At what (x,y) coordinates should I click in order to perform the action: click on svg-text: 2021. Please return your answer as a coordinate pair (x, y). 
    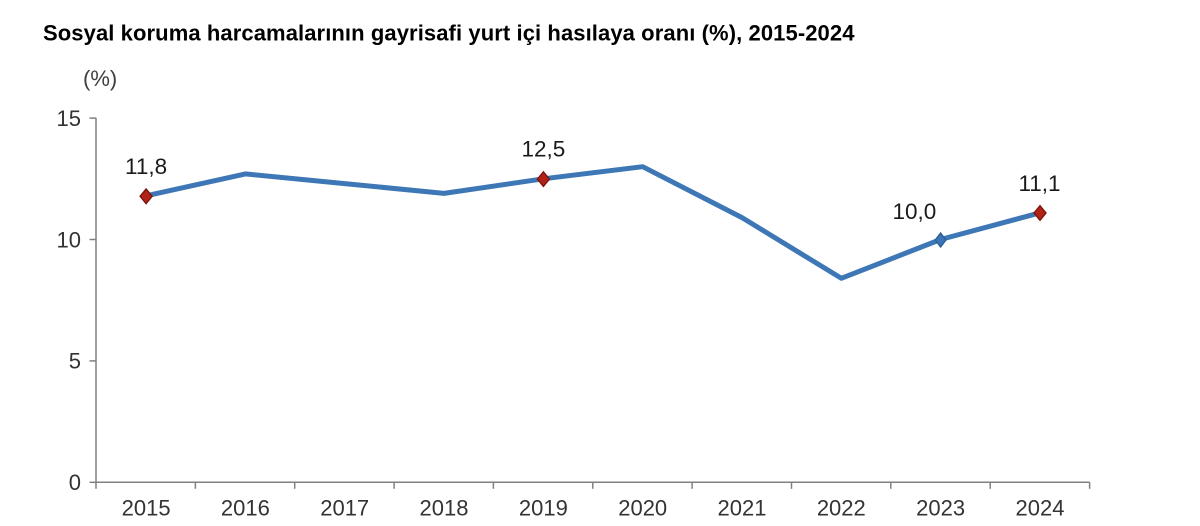
    Looking at the image, I should click on (742, 508).